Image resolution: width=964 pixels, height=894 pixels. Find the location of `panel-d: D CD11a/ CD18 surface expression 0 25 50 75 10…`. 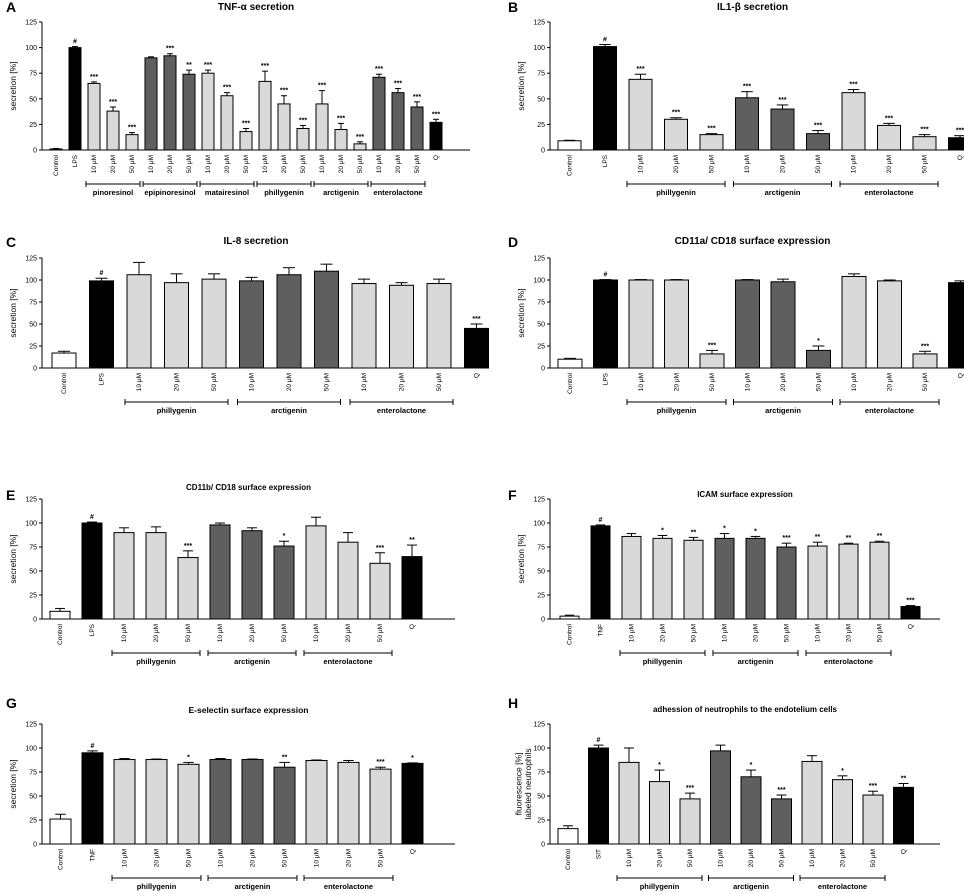

panel-d: D CD11a/ CD18 surface expression 0 25 50 75 10… is located at coordinates (736, 324).